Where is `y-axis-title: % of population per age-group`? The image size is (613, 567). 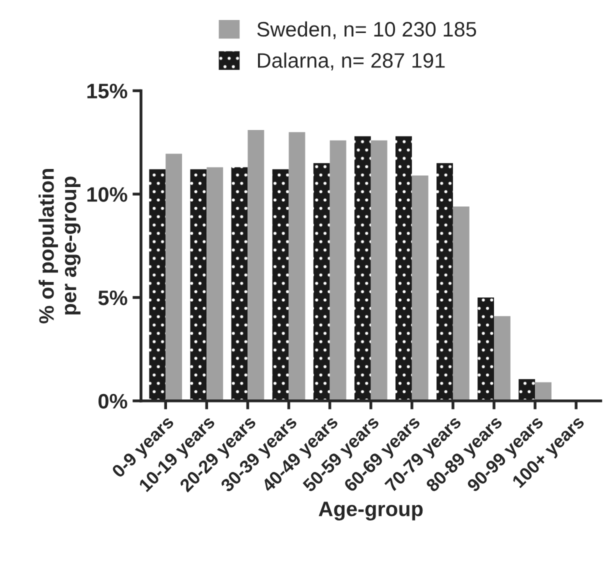 y-axis-title: % of population per age-group is located at coordinates (59, 246).